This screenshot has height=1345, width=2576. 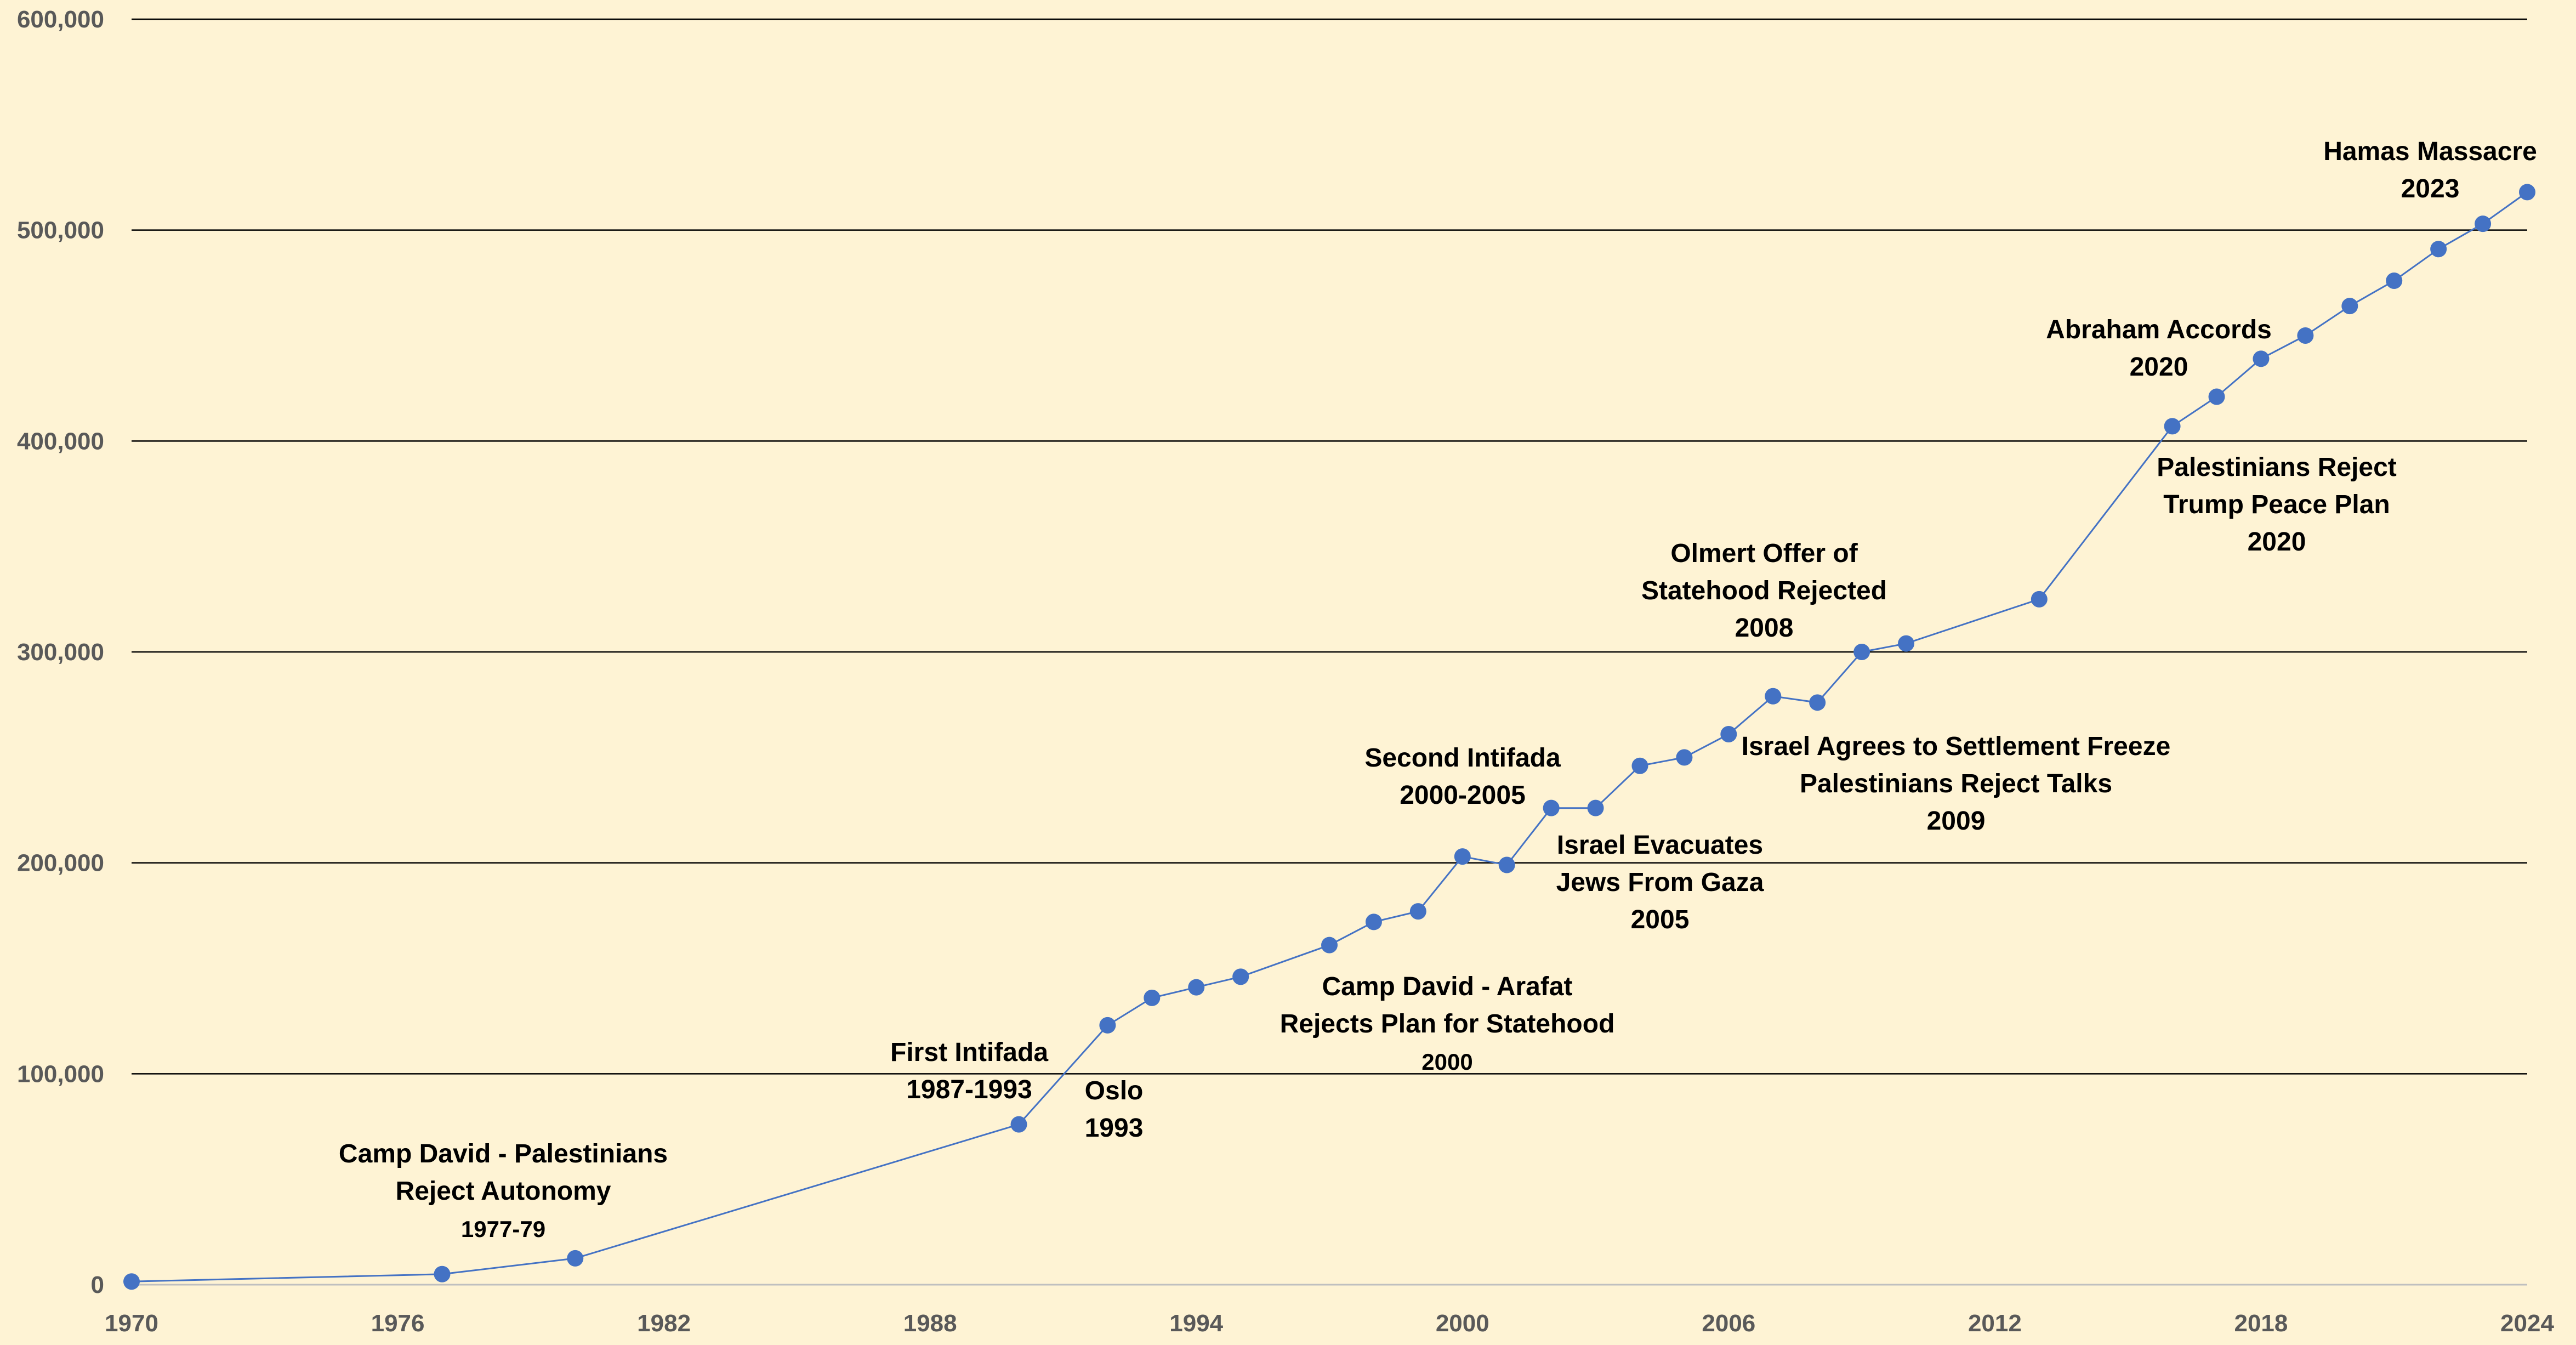 What do you see at coordinates (969, 1089) in the screenshot?
I see `annotation-line: 1987-1993` at bounding box center [969, 1089].